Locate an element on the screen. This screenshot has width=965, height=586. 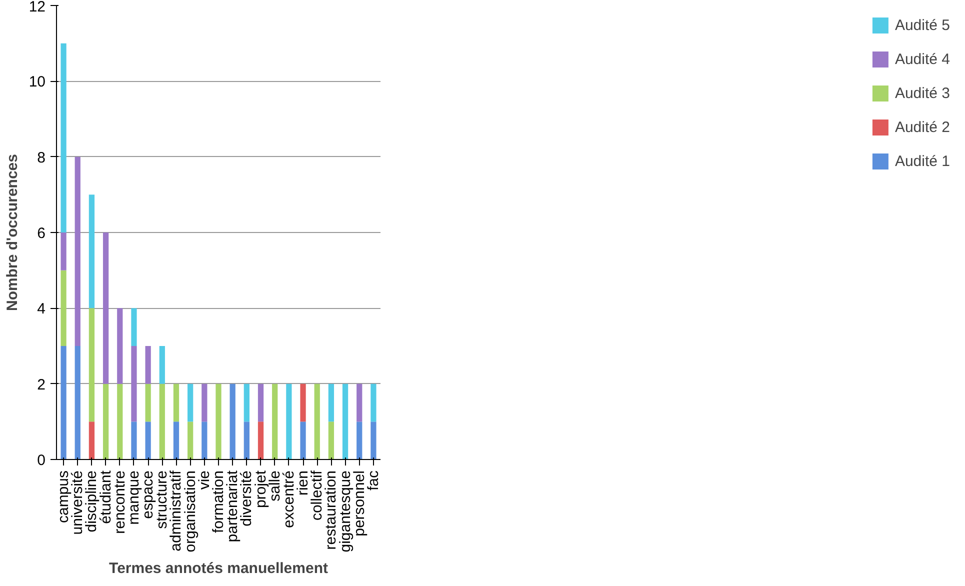
y-tick-label: 0 is located at coordinates (41, 460).